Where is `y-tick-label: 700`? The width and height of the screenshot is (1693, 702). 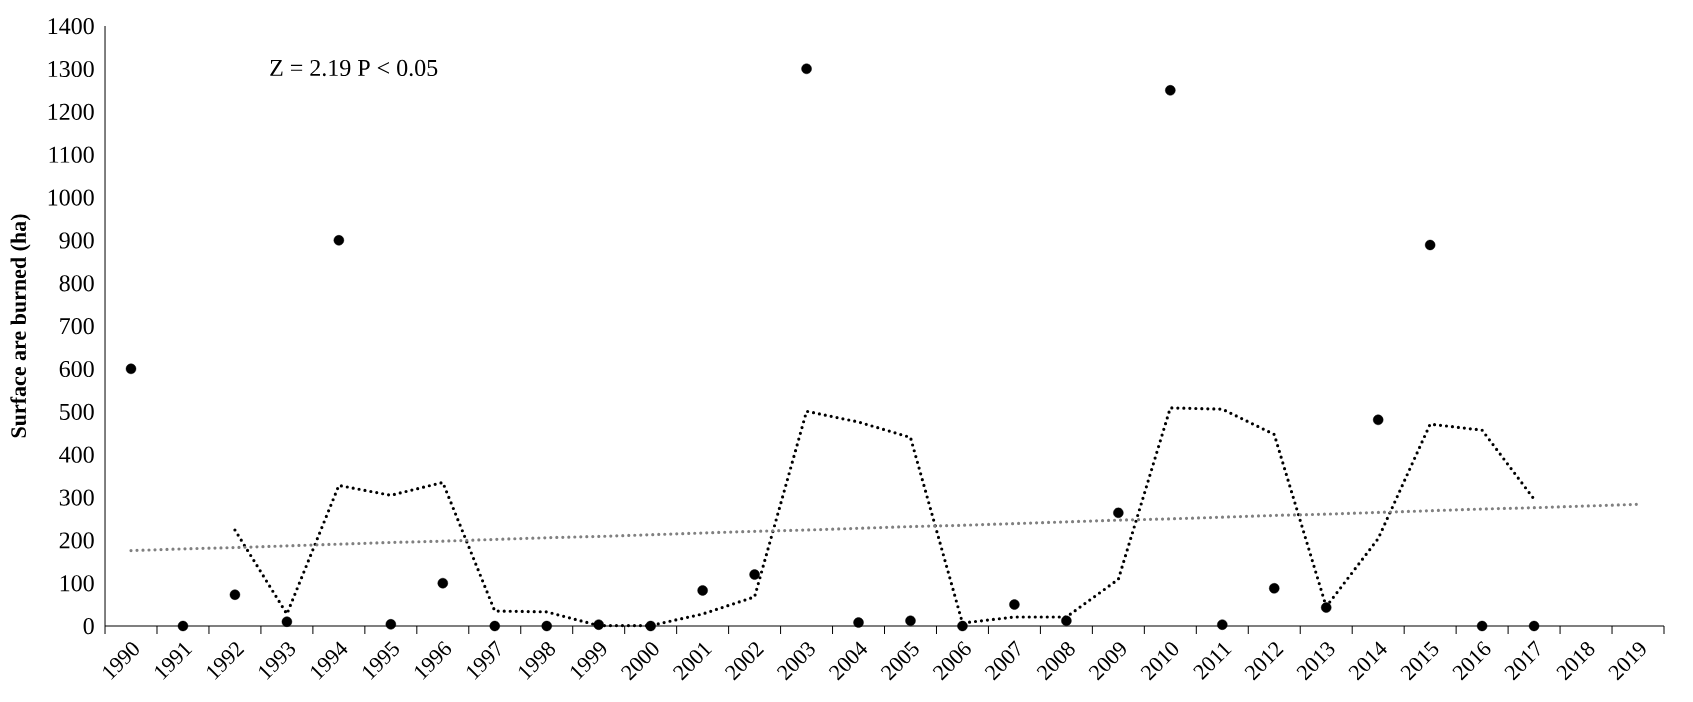
y-tick-label: 700 is located at coordinates (77, 326).